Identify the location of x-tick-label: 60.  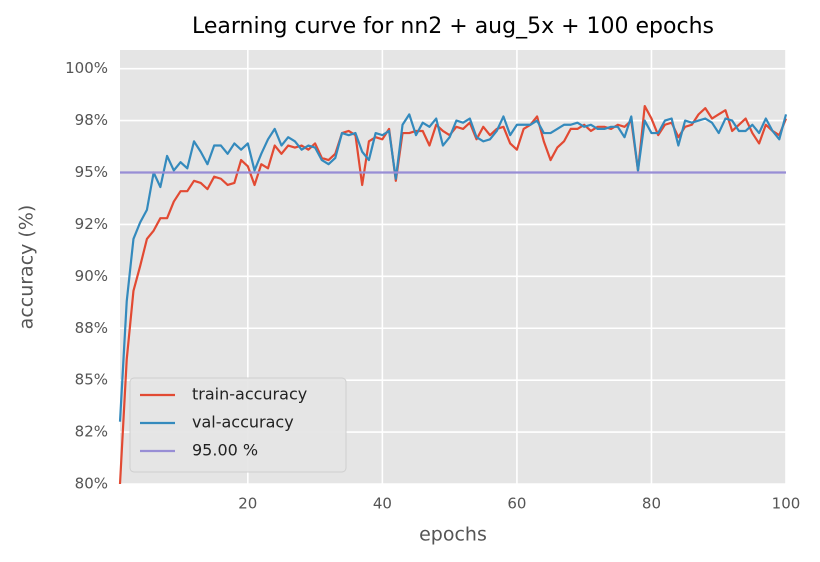
(516, 504).